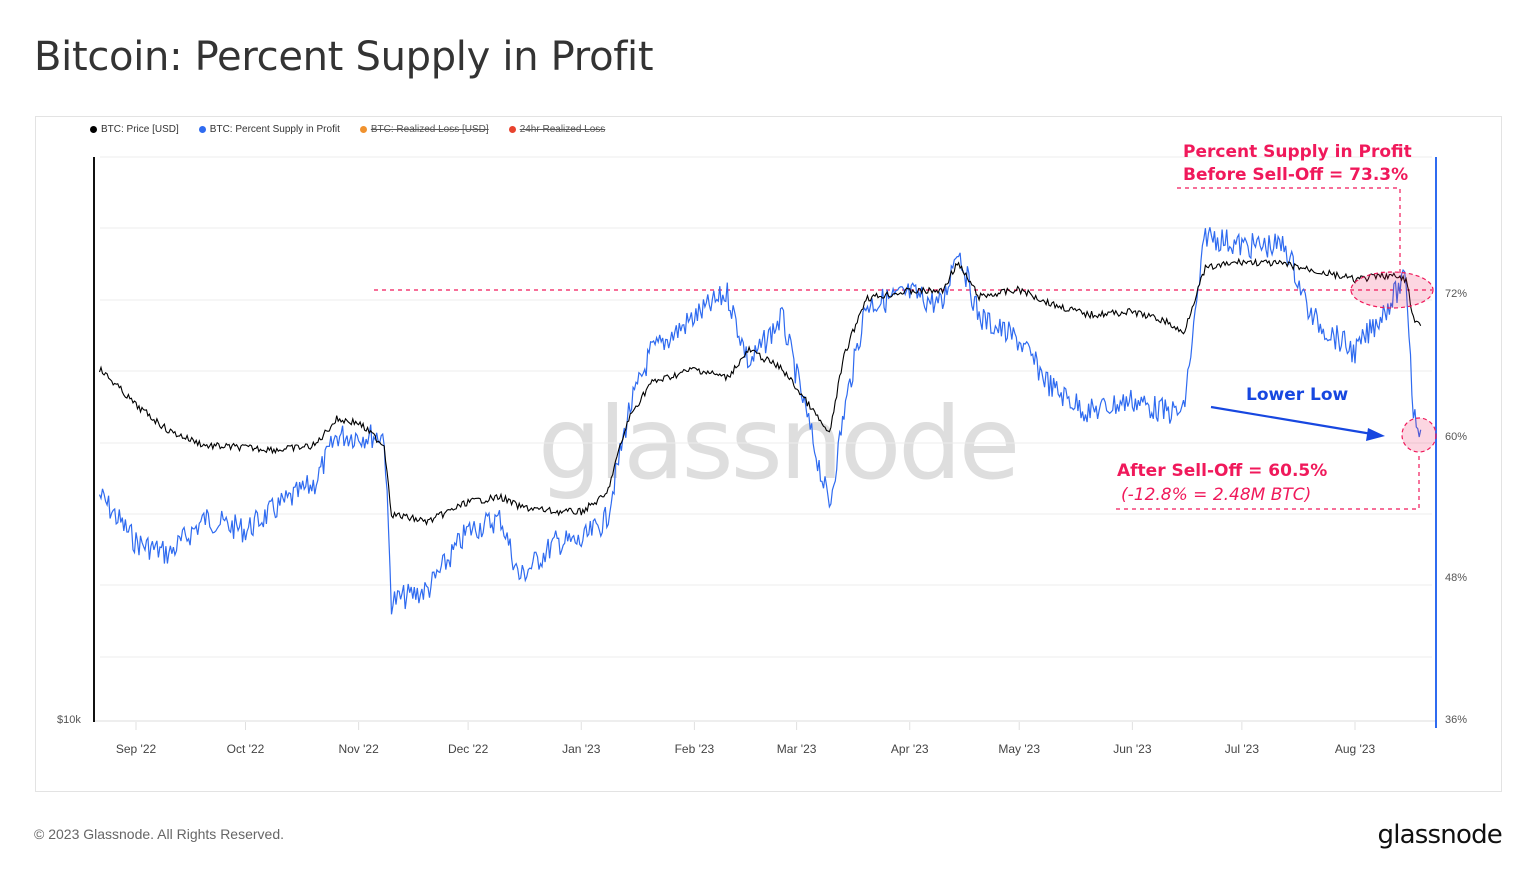  I want to click on x-axis-tick-label: Dec '22, so click(468, 749).